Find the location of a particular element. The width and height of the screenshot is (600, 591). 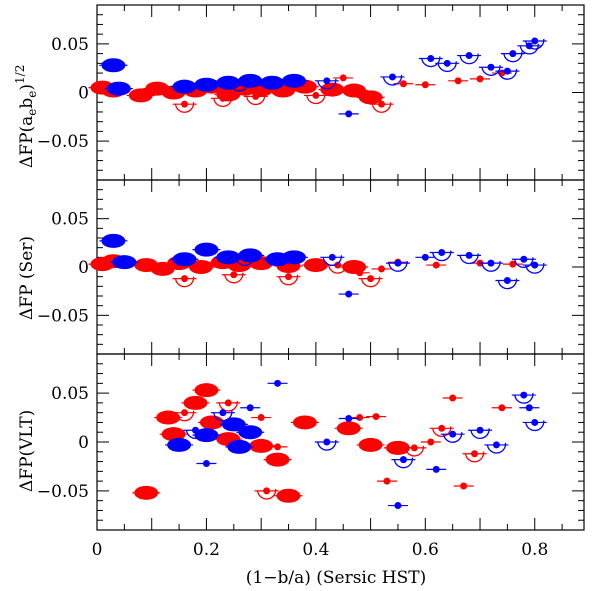

xtick-label: 0.4 is located at coordinates (315, 550).